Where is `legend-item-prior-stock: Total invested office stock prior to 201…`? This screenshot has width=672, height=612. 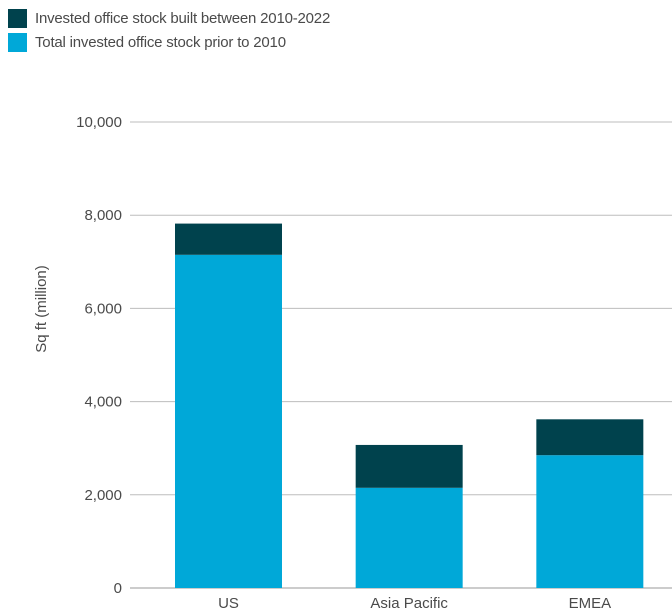
legend-item-prior-stock: Total invested office stock prior to 201… is located at coordinates (169, 42).